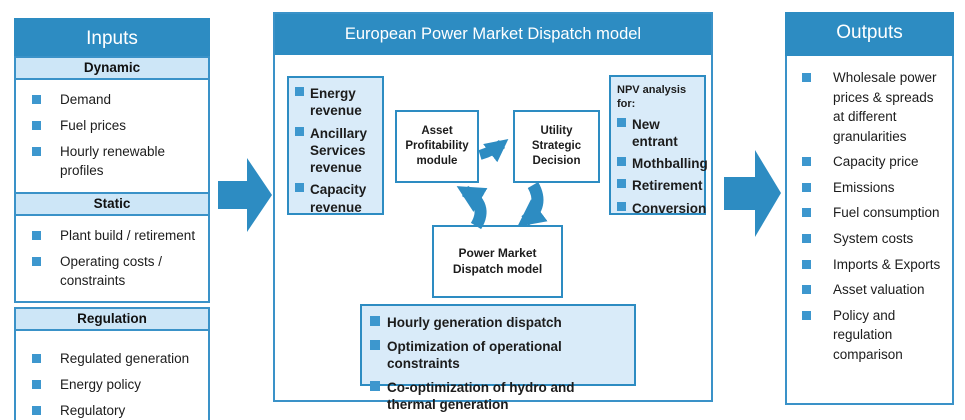 This screenshot has height=420, width=965. I want to click on list-item: Ancillary Services revenue, so click(337, 151).